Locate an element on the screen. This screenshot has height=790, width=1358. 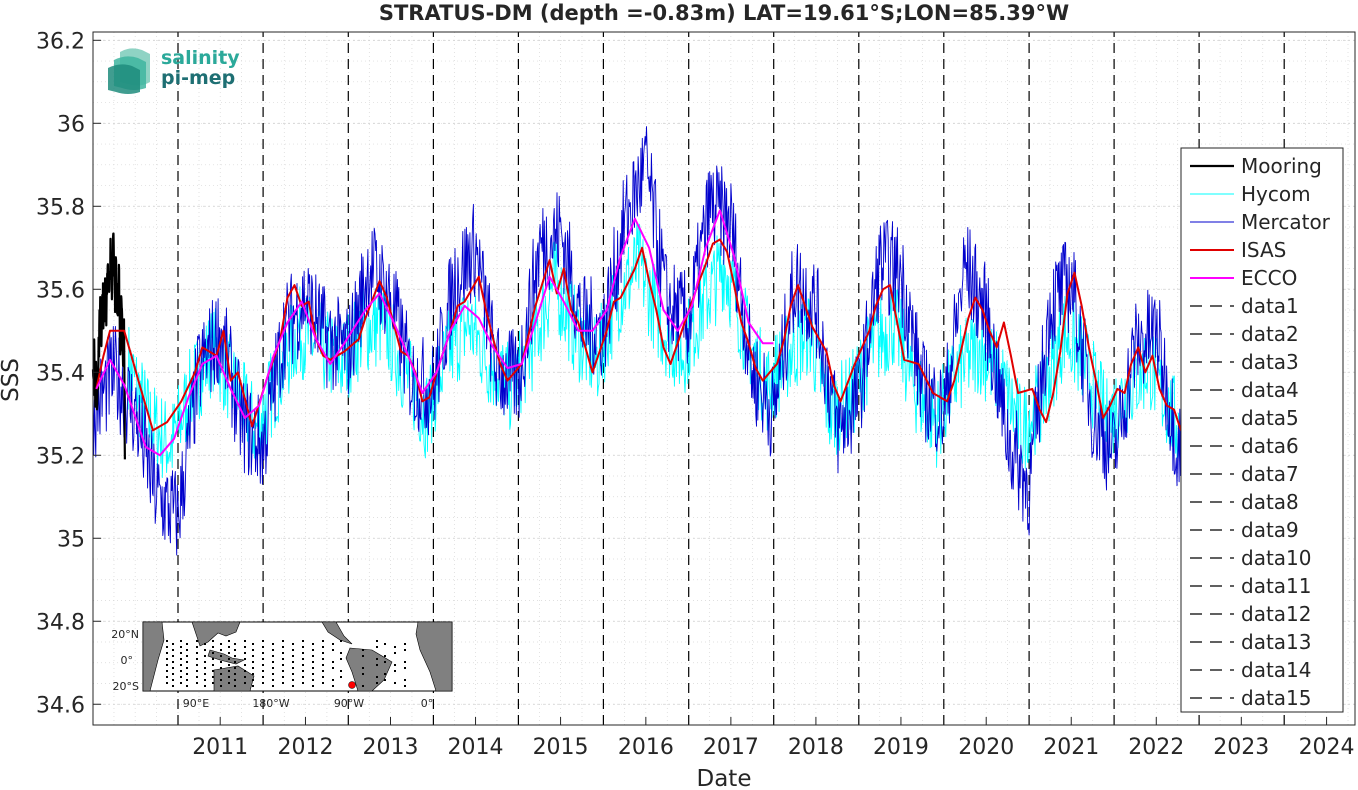
inset-ylabel-20n: 20°N is located at coordinates (125, 634).